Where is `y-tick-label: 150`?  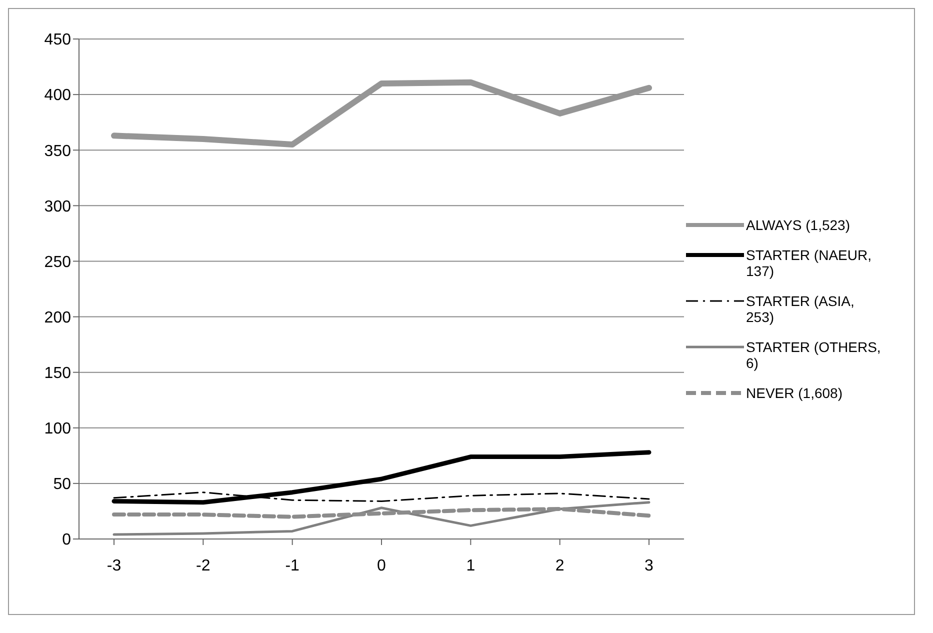
y-tick-label: 150 is located at coordinates (58, 373).